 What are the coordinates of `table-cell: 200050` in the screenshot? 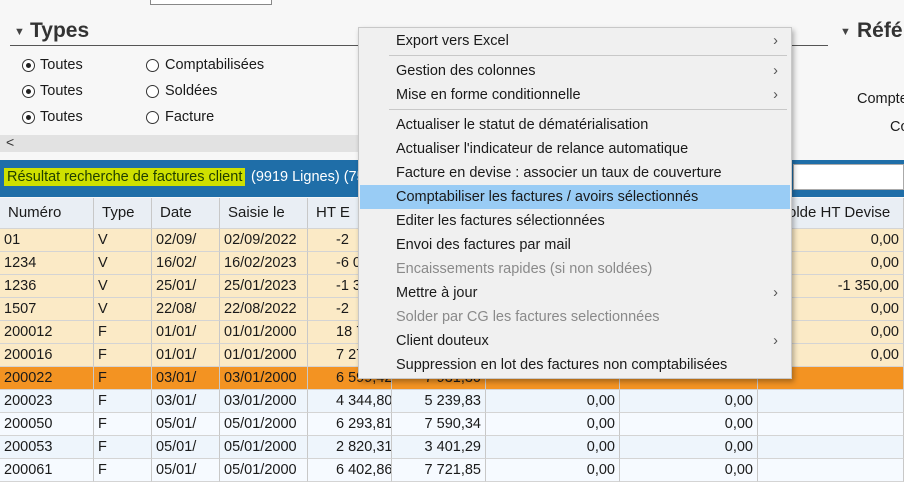 It's located at (47, 424).